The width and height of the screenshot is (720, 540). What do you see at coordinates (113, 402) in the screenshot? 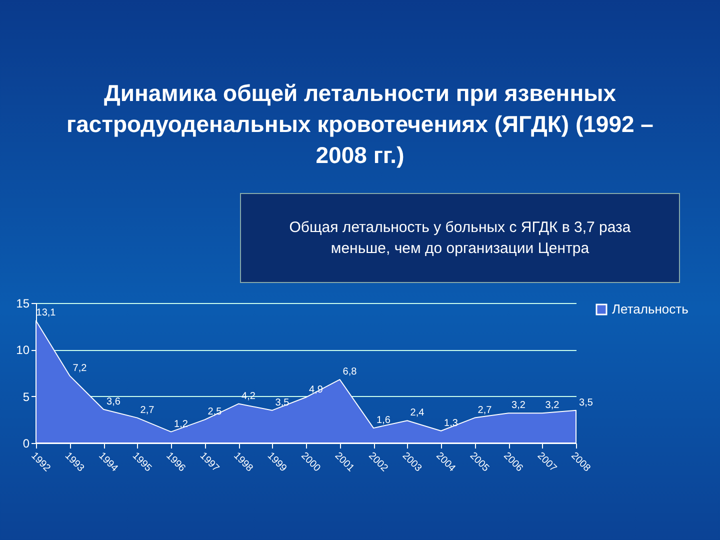
I see `data-label: 3,6` at bounding box center [113, 402].